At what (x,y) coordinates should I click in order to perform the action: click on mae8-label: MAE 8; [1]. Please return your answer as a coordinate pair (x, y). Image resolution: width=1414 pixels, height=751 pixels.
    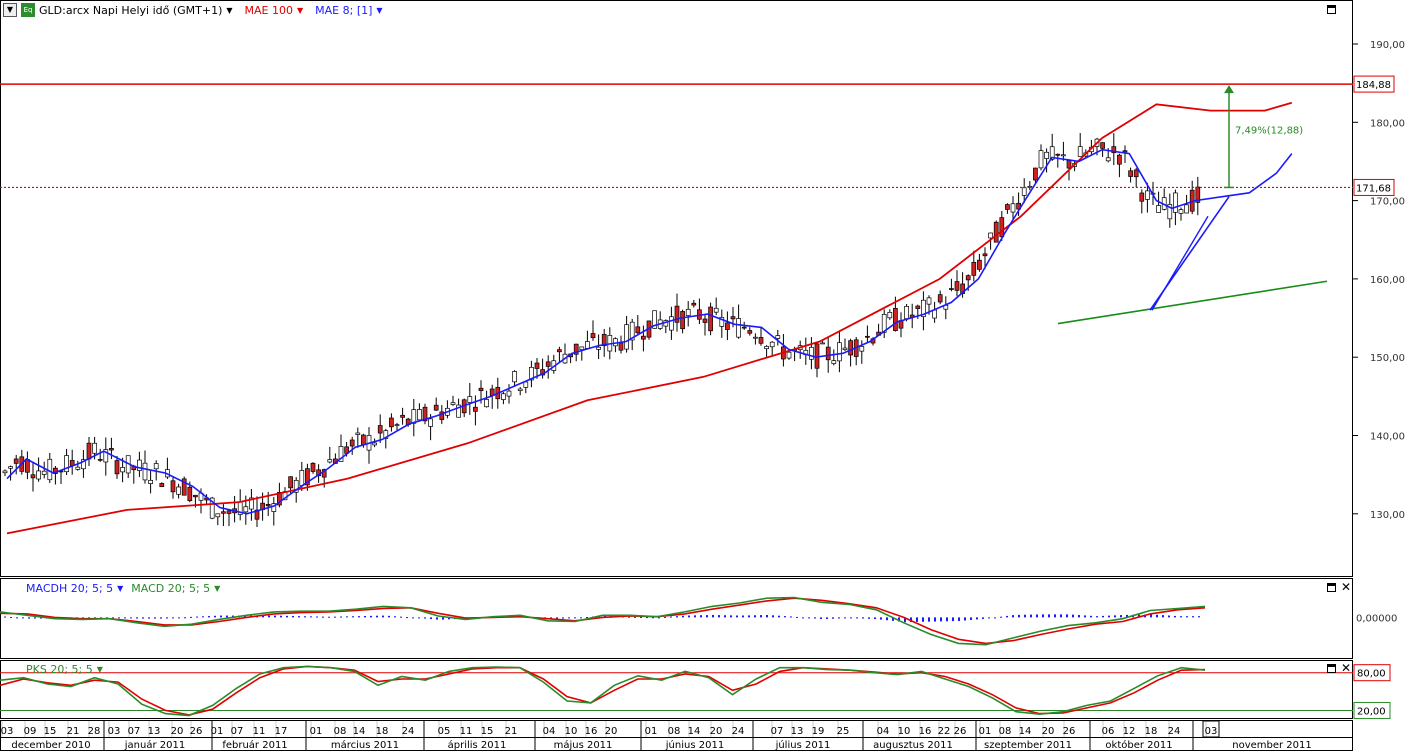
    Looking at the image, I should click on (344, 10).